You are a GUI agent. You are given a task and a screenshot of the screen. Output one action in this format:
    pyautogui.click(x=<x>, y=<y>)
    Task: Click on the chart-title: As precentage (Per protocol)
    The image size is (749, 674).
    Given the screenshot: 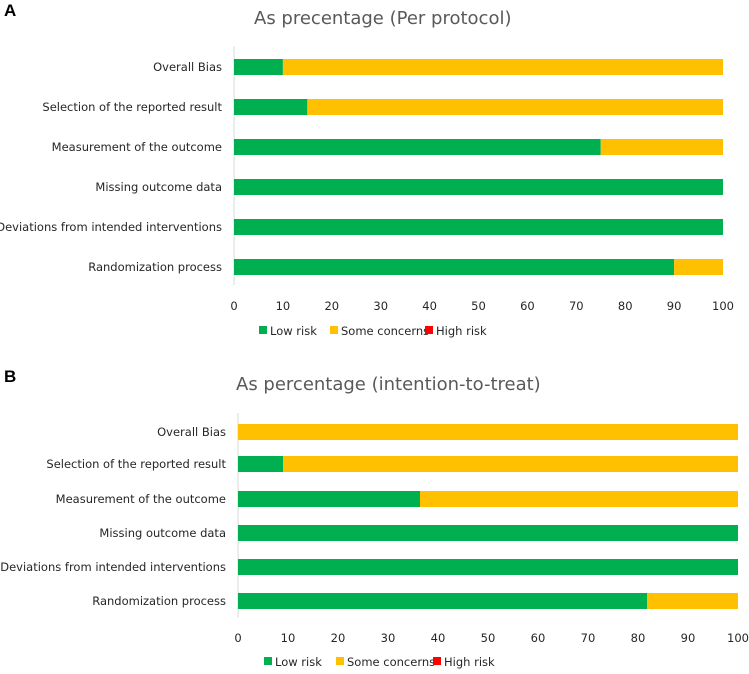 What is the action you would take?
    pyautogui.click(x=382, y=18)
    